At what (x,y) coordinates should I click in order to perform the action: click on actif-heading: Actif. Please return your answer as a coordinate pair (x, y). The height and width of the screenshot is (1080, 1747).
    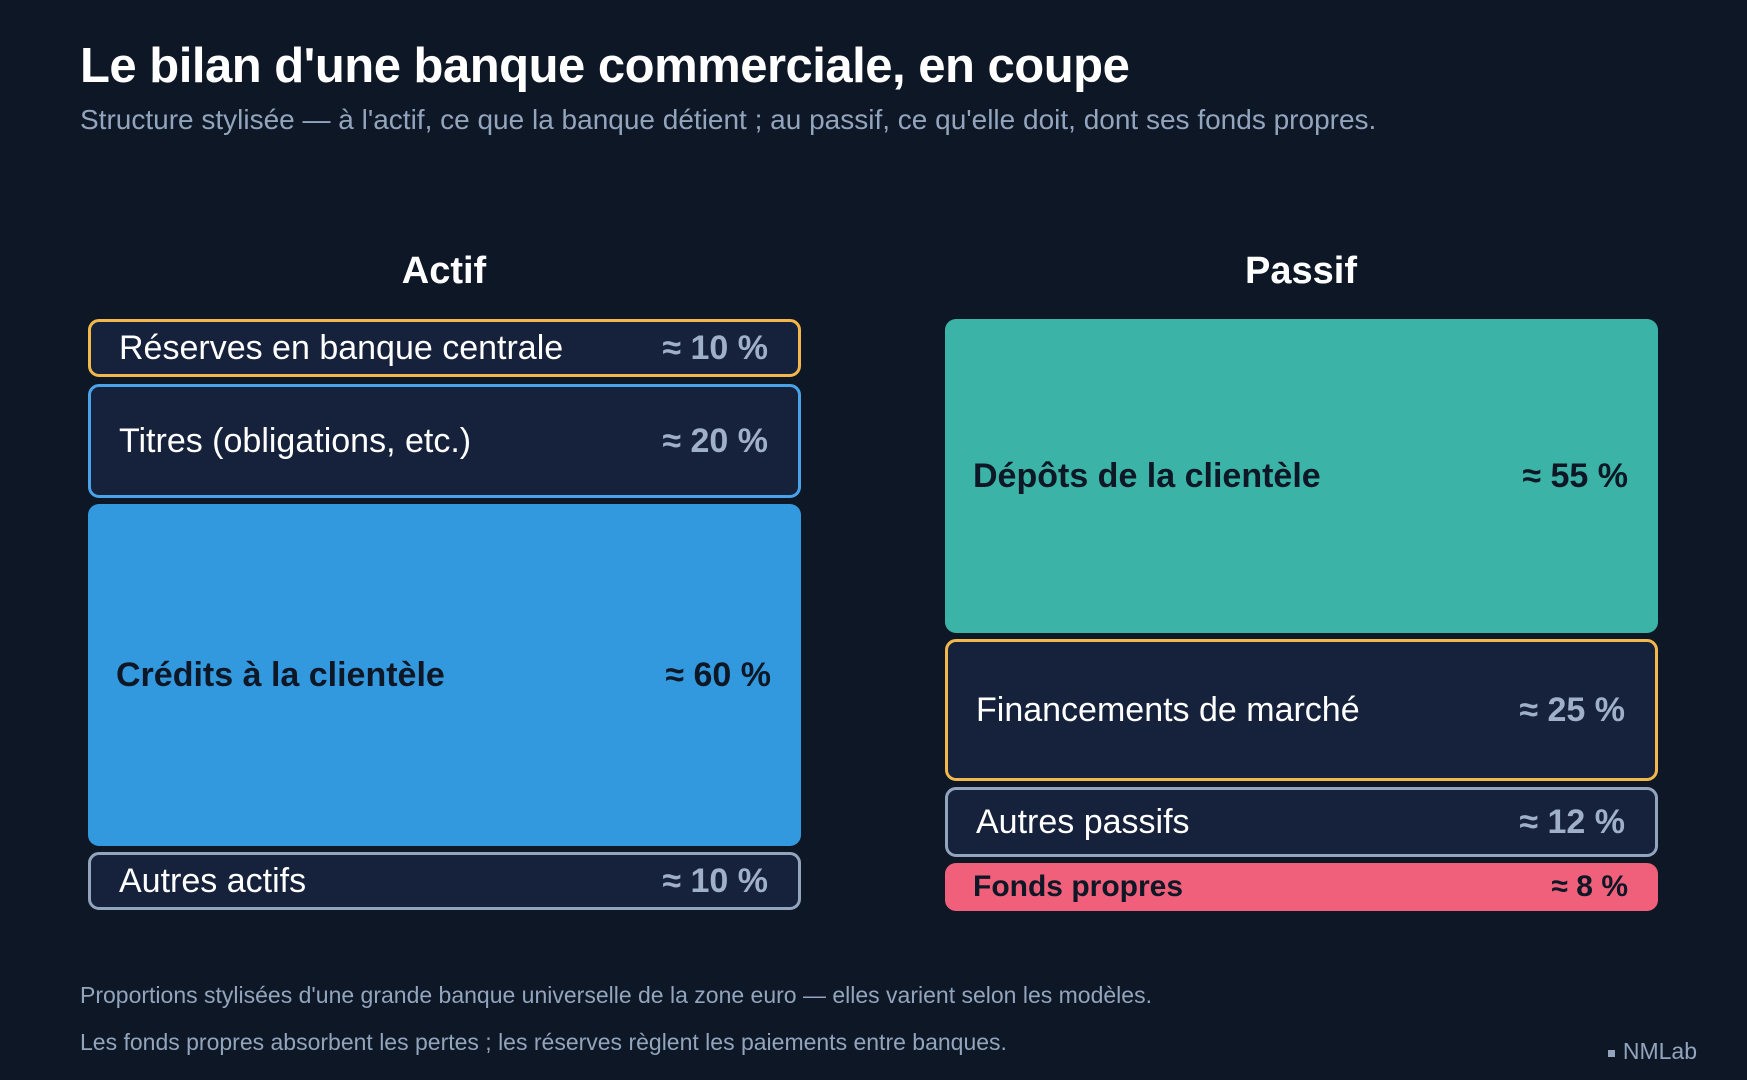
    Looking at the image, I should click on (444, 271).